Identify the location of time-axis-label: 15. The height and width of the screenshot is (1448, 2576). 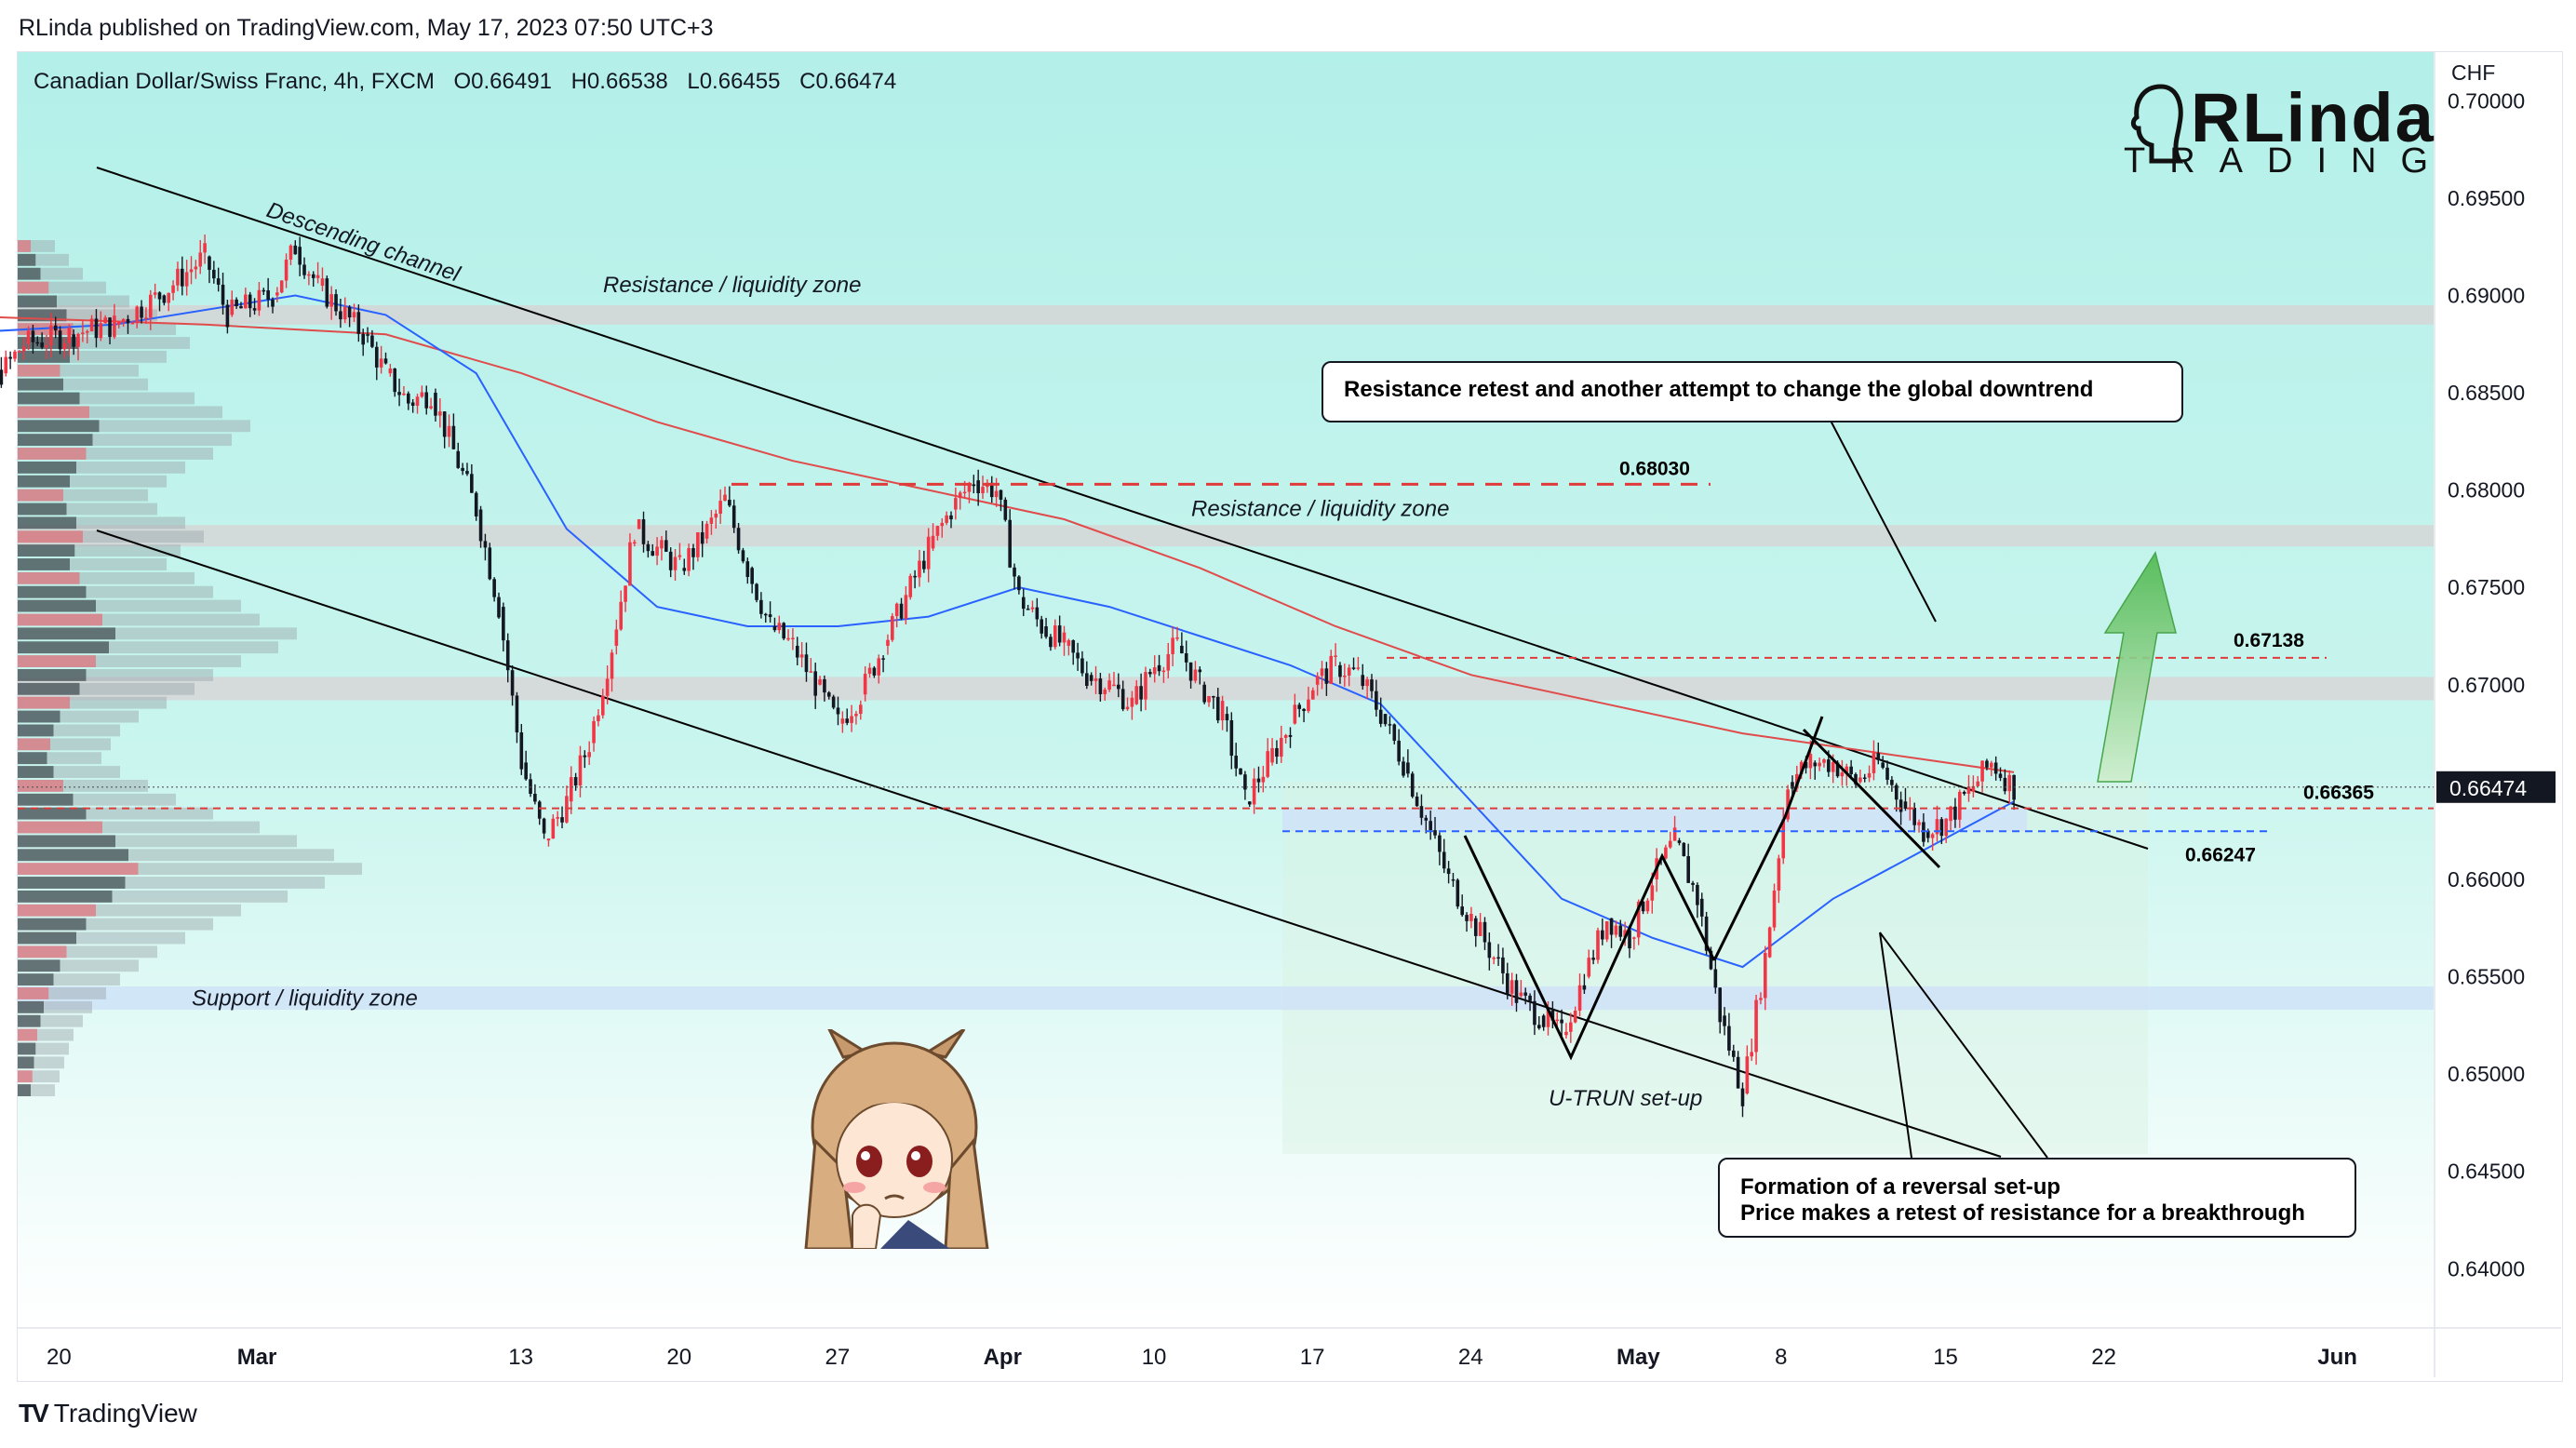
(1945, 1358).